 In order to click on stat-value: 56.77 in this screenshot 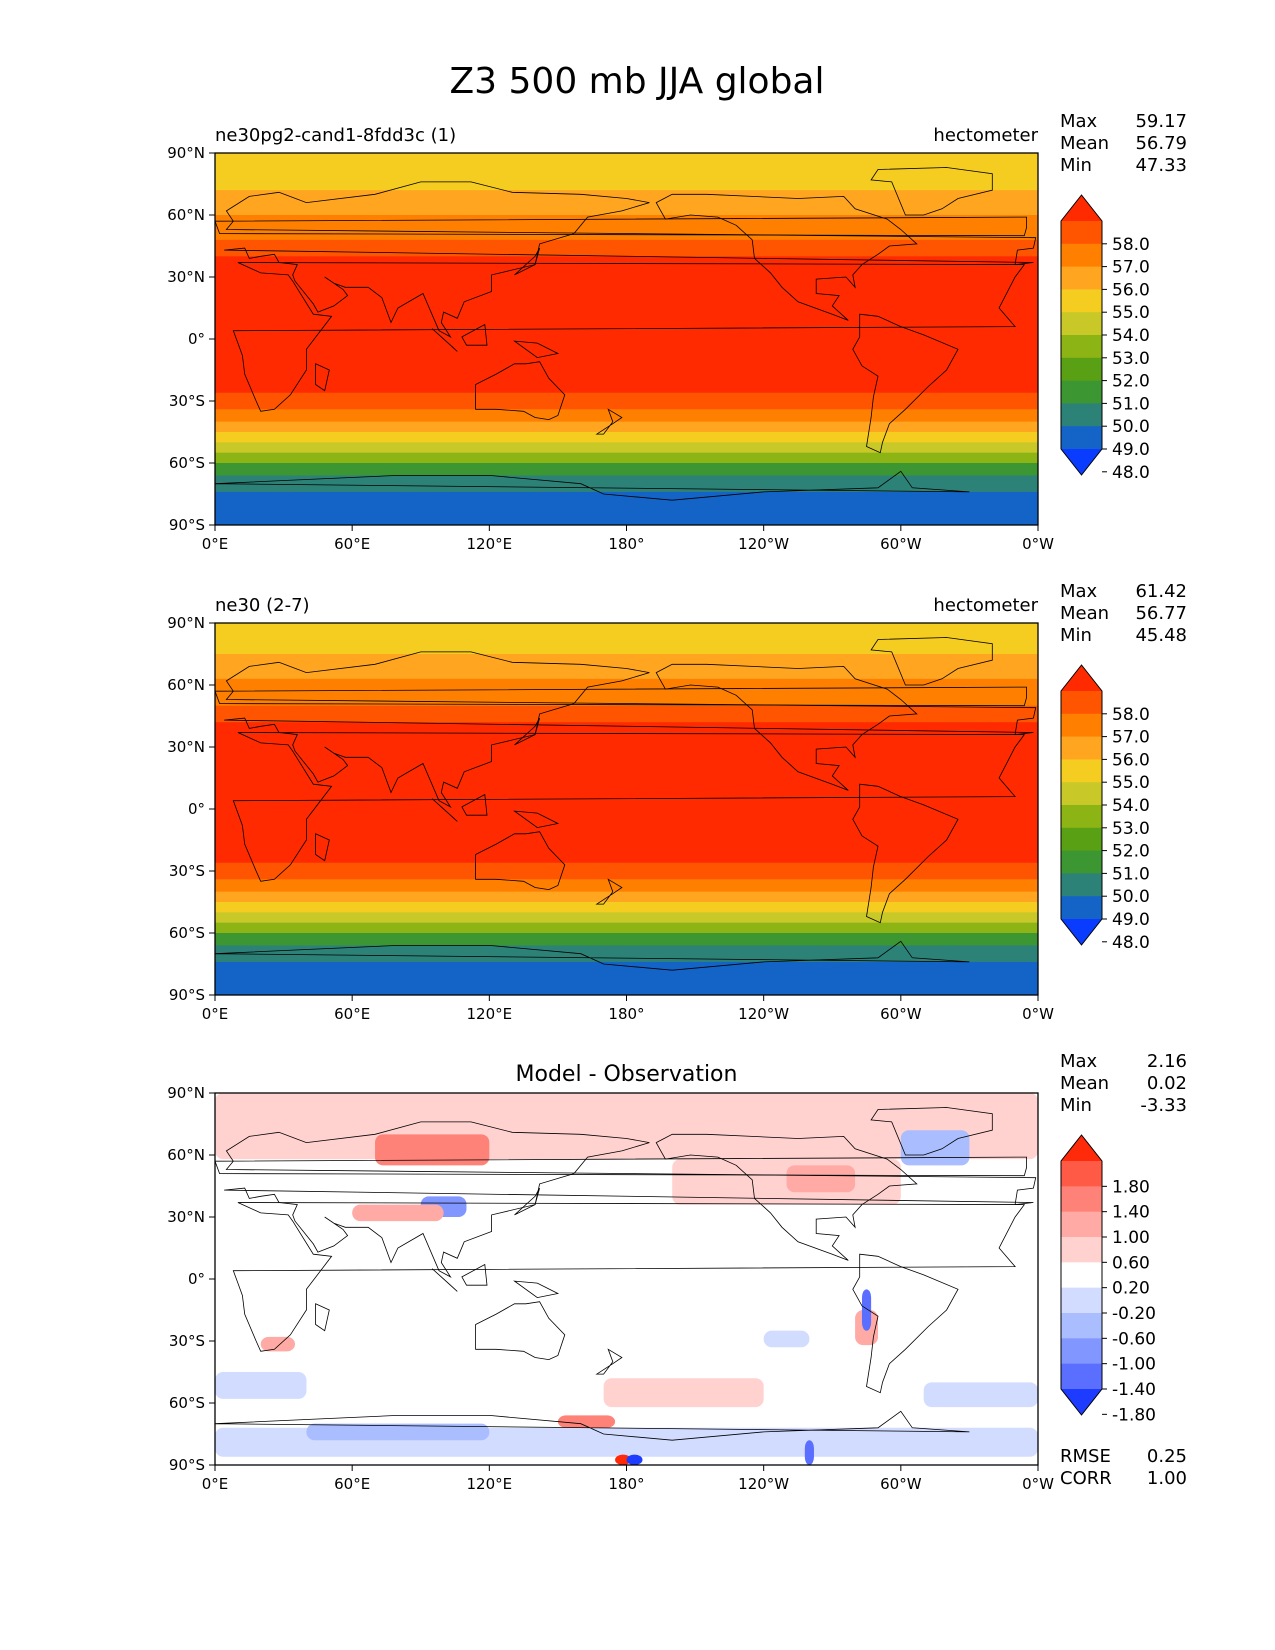, I will do `click(1161, 613)`.